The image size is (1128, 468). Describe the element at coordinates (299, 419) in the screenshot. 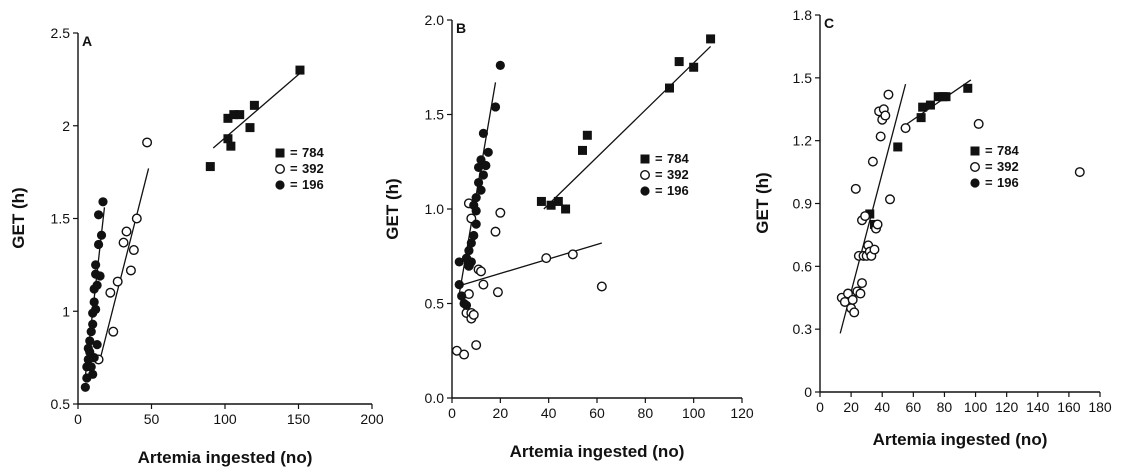

I see `x-tick-label: 150` at that location.